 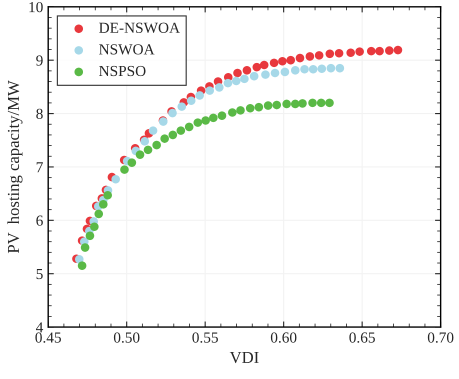 I want to click on legend-label: DE-NSWOA, so click(x=139, y=28).